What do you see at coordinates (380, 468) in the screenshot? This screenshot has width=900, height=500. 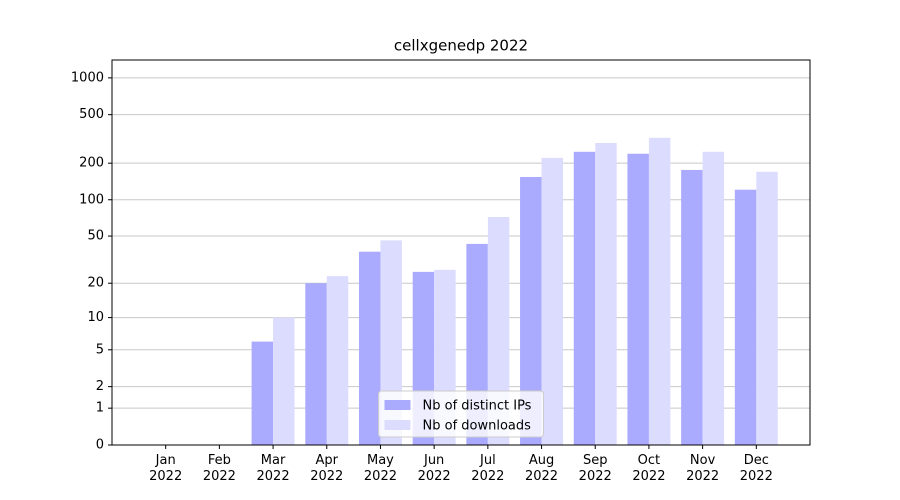 I see `x-tick-label: May 2022` at bounding box center [380, 468].